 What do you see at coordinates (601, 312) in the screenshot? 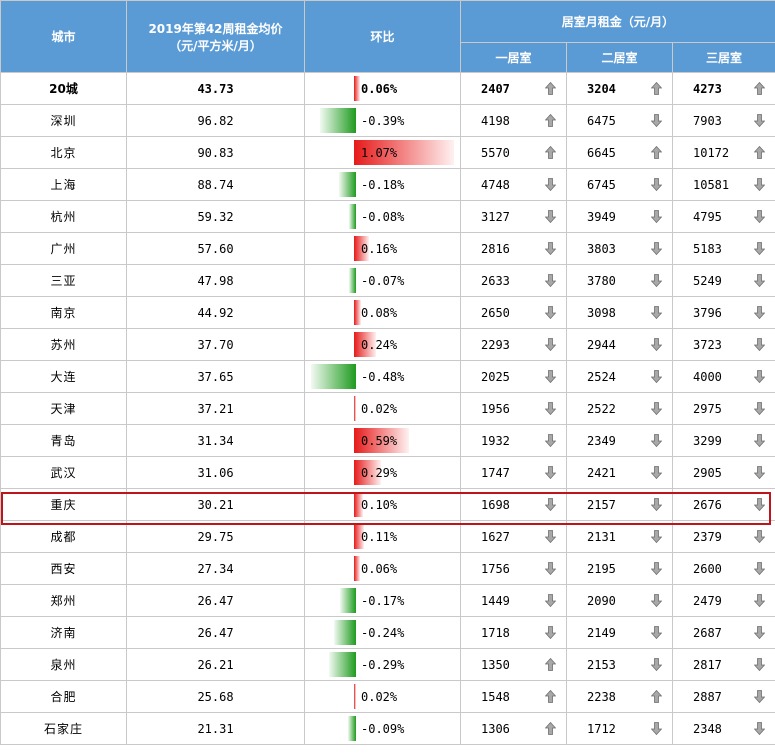
I see `rent-value: 3098` at bounding box center [601, 312].